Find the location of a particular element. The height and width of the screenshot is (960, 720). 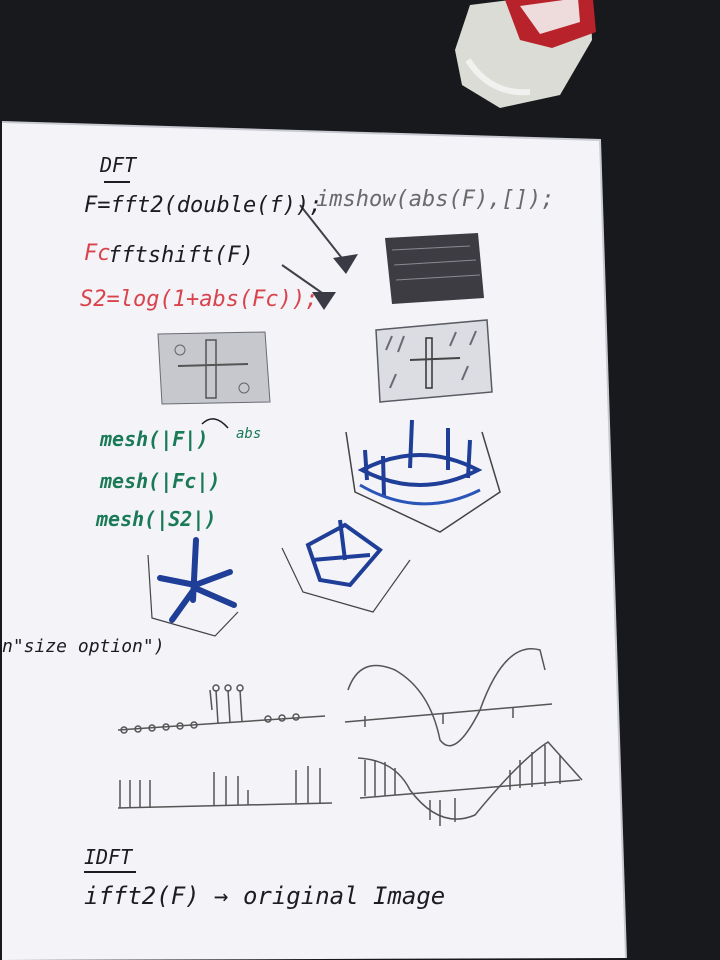

code-line-fft2: F=fft2(double(f)); is located at coordinates (203, 205).